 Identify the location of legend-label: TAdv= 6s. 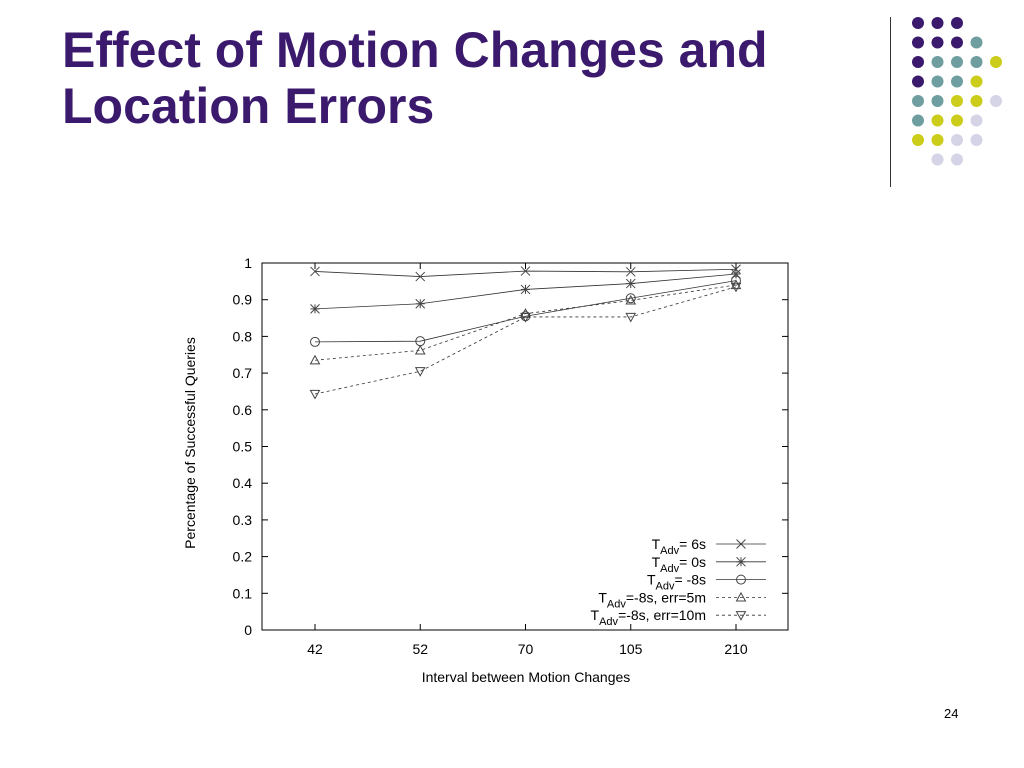
(679, 546).